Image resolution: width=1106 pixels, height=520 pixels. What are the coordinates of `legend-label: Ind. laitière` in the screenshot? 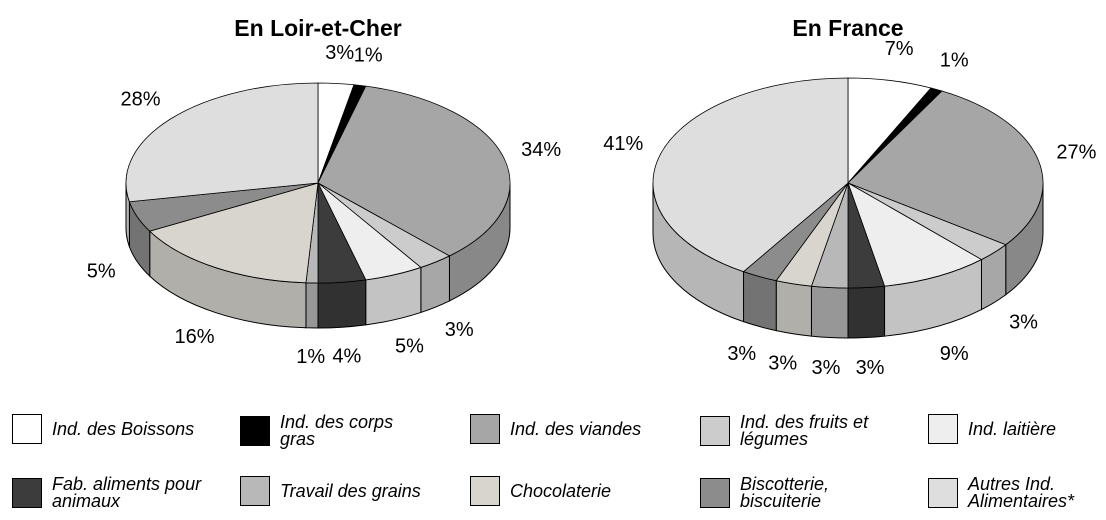 It's located at (1012, 428).